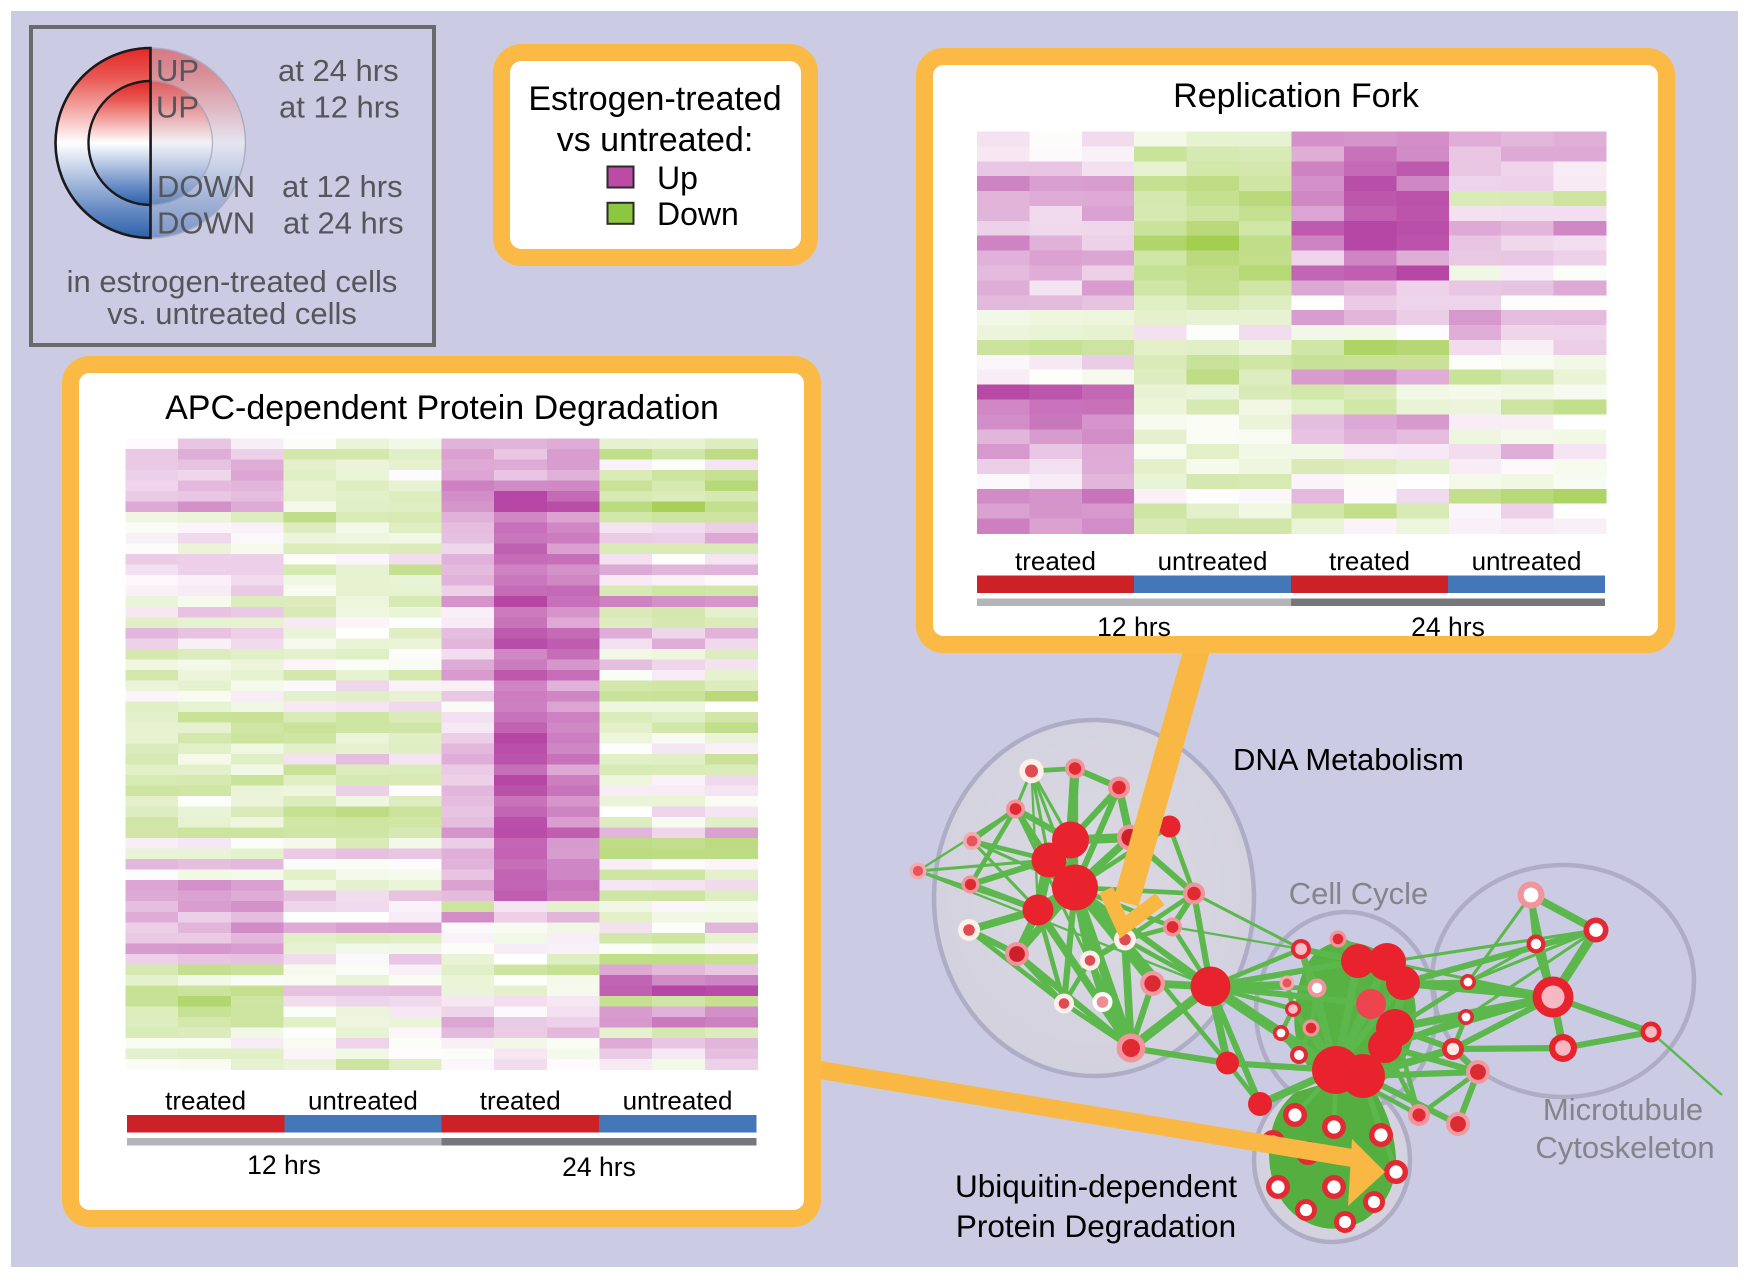 The width and height of the screenshot is (1750, 1279). What do you see at coordinates (232, 313) in the screenshot?
I see `svg-text: vs. untreated cells` at bounding box center [232, 313].